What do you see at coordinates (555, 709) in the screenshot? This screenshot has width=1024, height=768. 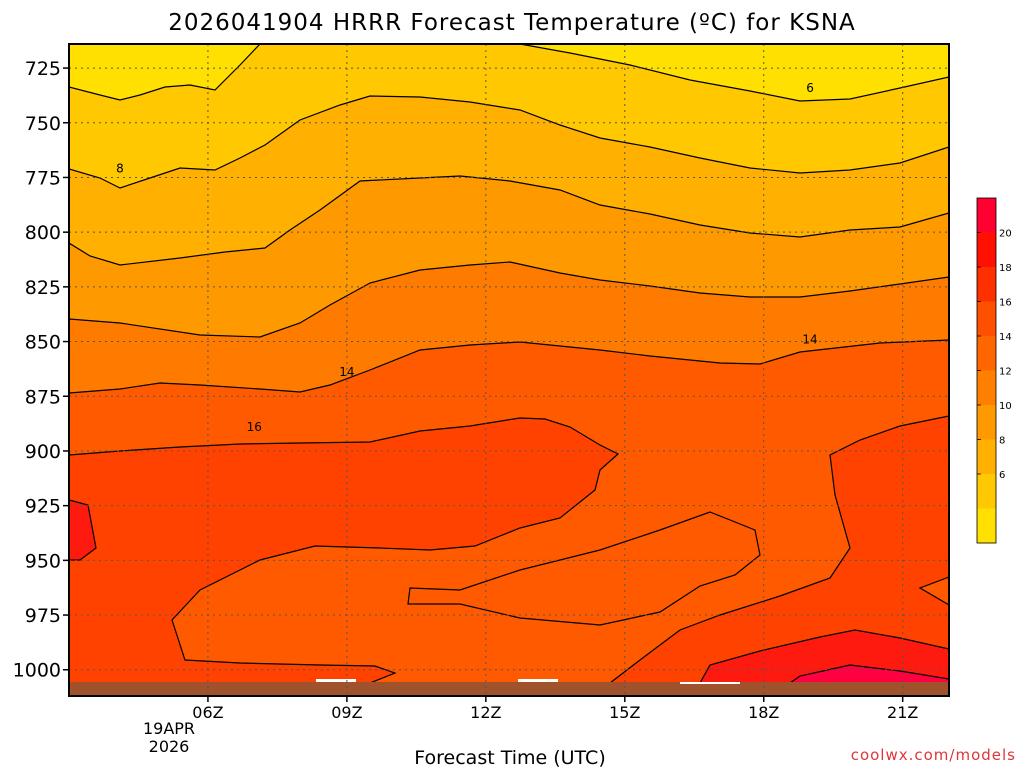 I see `x-axis: 06Z 09Z 12Z 15Z 18Z 21Z` at bounding box center [555, 709].